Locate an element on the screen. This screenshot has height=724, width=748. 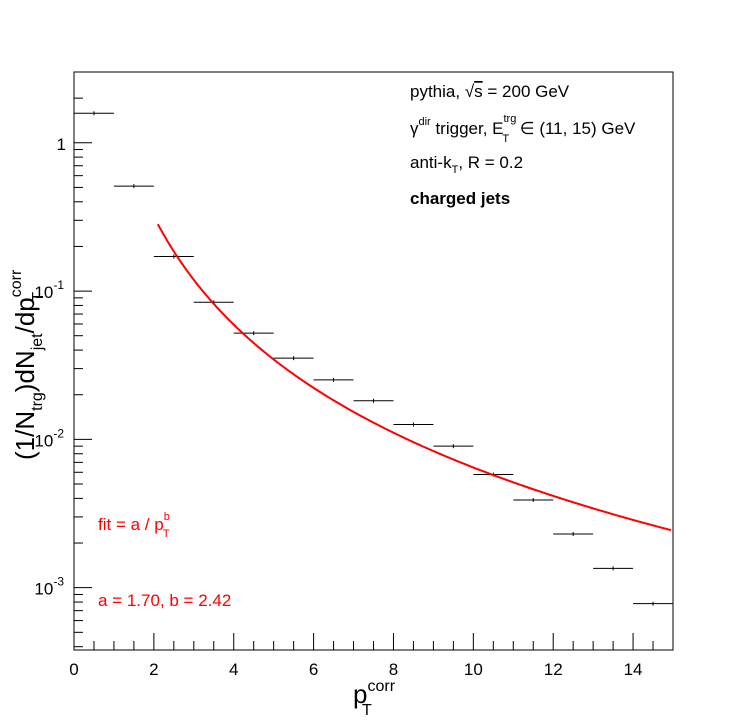
y-axis-label-part1-sub: trg is located at coordinates (37, 401).